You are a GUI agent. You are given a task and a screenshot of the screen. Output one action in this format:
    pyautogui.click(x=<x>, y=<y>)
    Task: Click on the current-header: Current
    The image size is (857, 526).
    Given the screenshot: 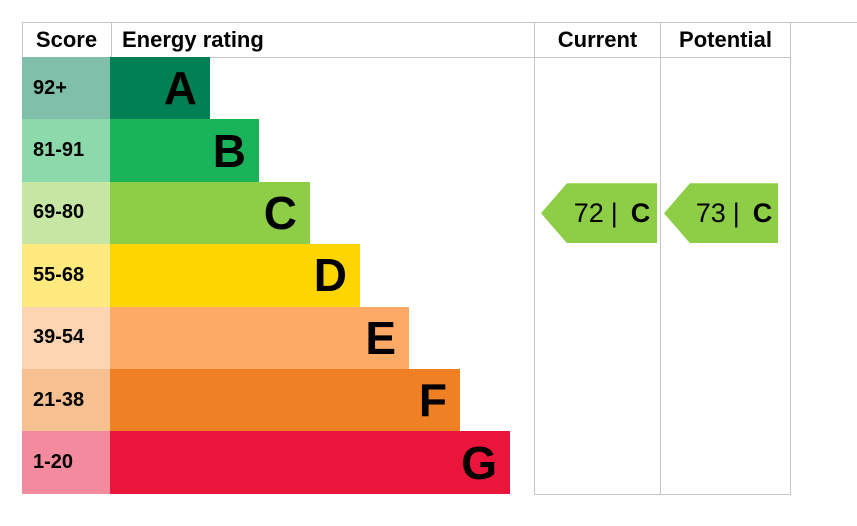 What is the action you would take?
    pyautogui.click(x=597, y=39)
    